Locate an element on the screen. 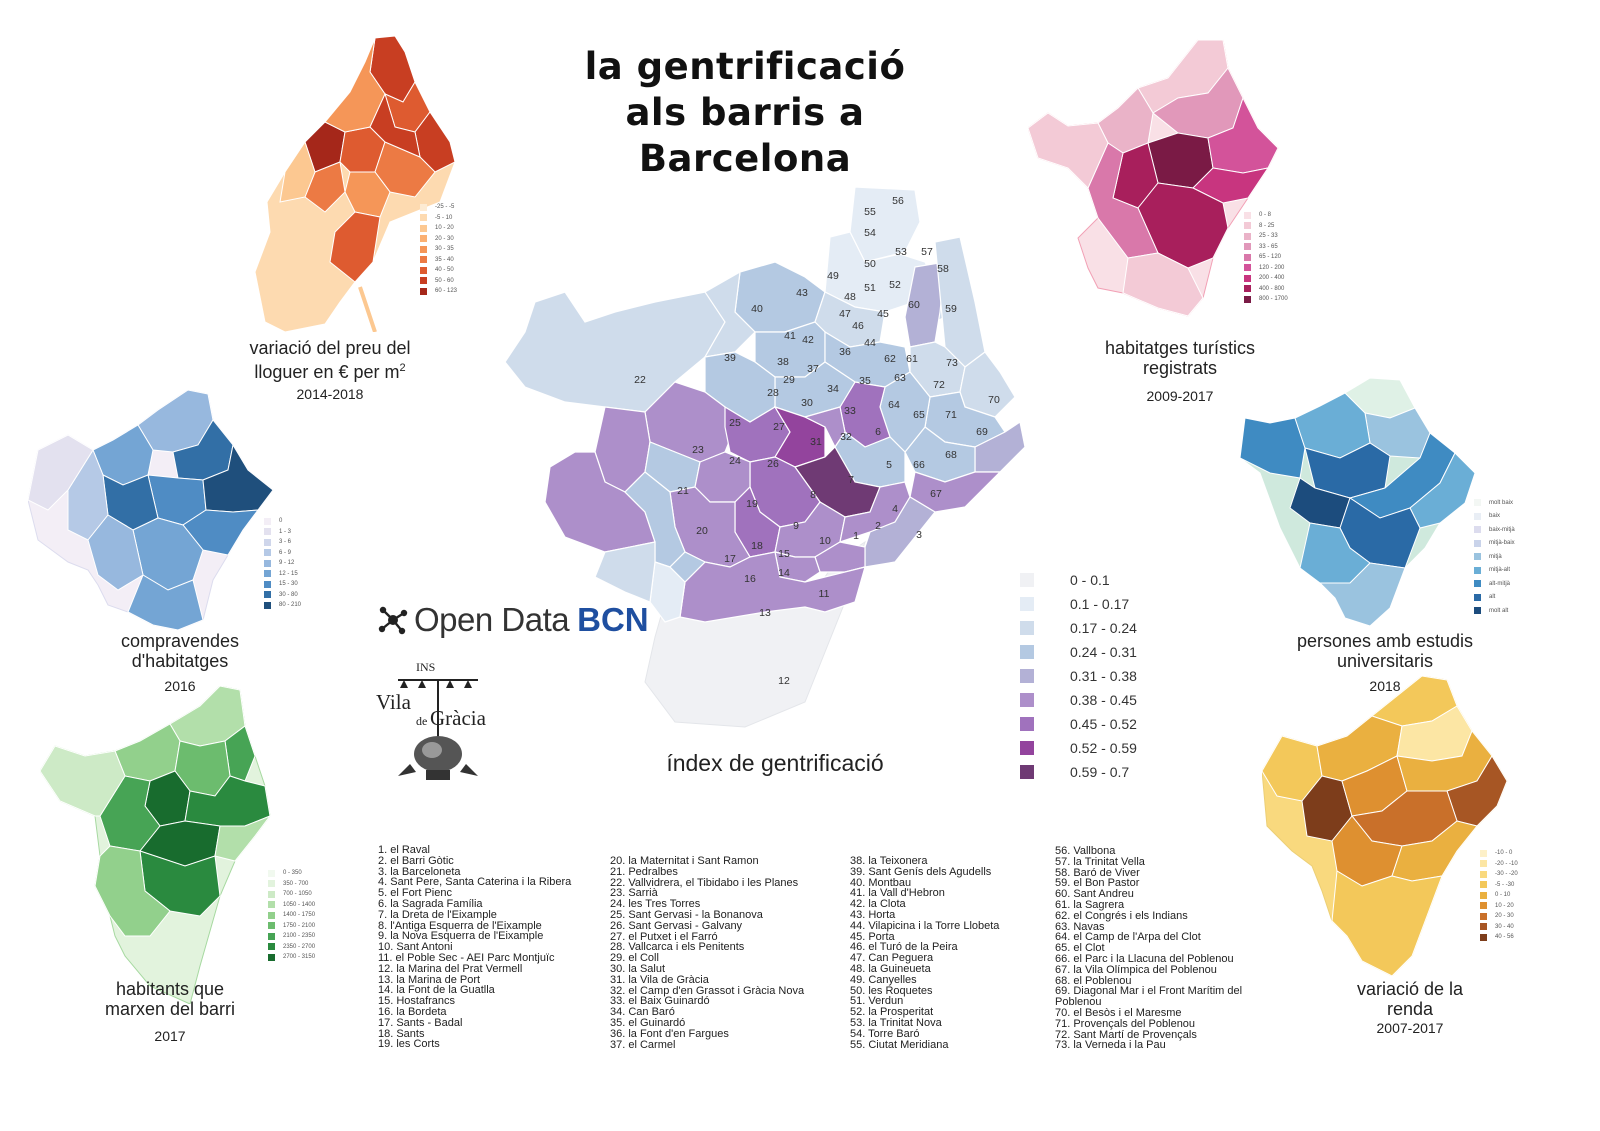  district-number: 36 is located at coordinates (845, 352).